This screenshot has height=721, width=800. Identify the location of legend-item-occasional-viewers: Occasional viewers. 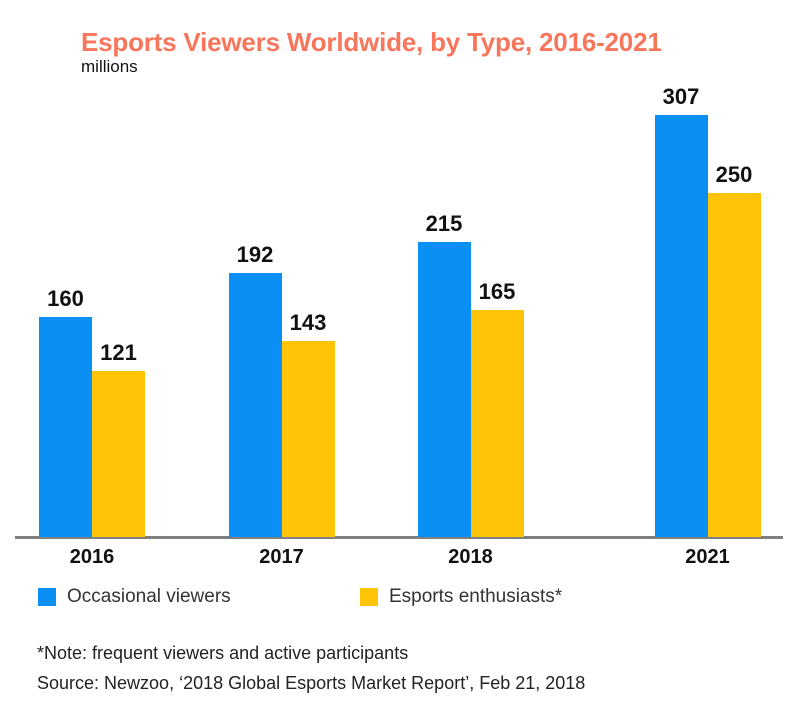
(134, 597).